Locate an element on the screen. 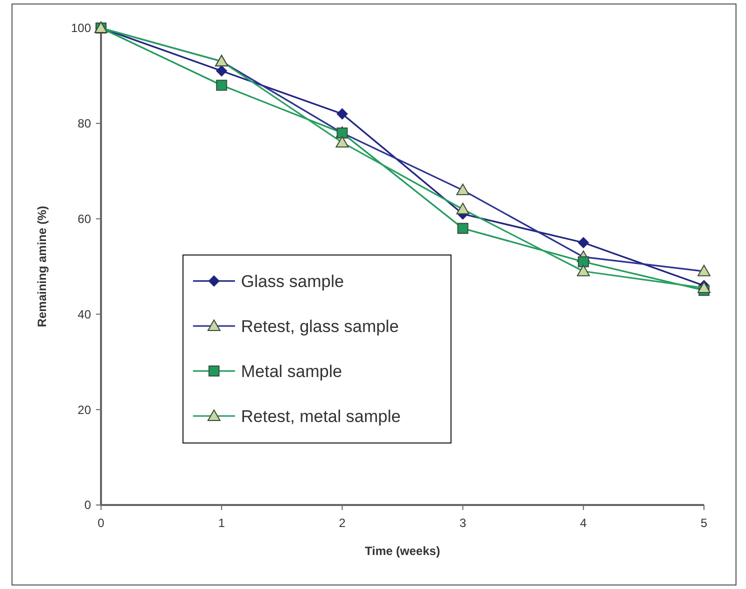 Image resolution: width=746 pixels, height=589 pixels. y-tick-label: 20 is located at coordinates (85, 409).